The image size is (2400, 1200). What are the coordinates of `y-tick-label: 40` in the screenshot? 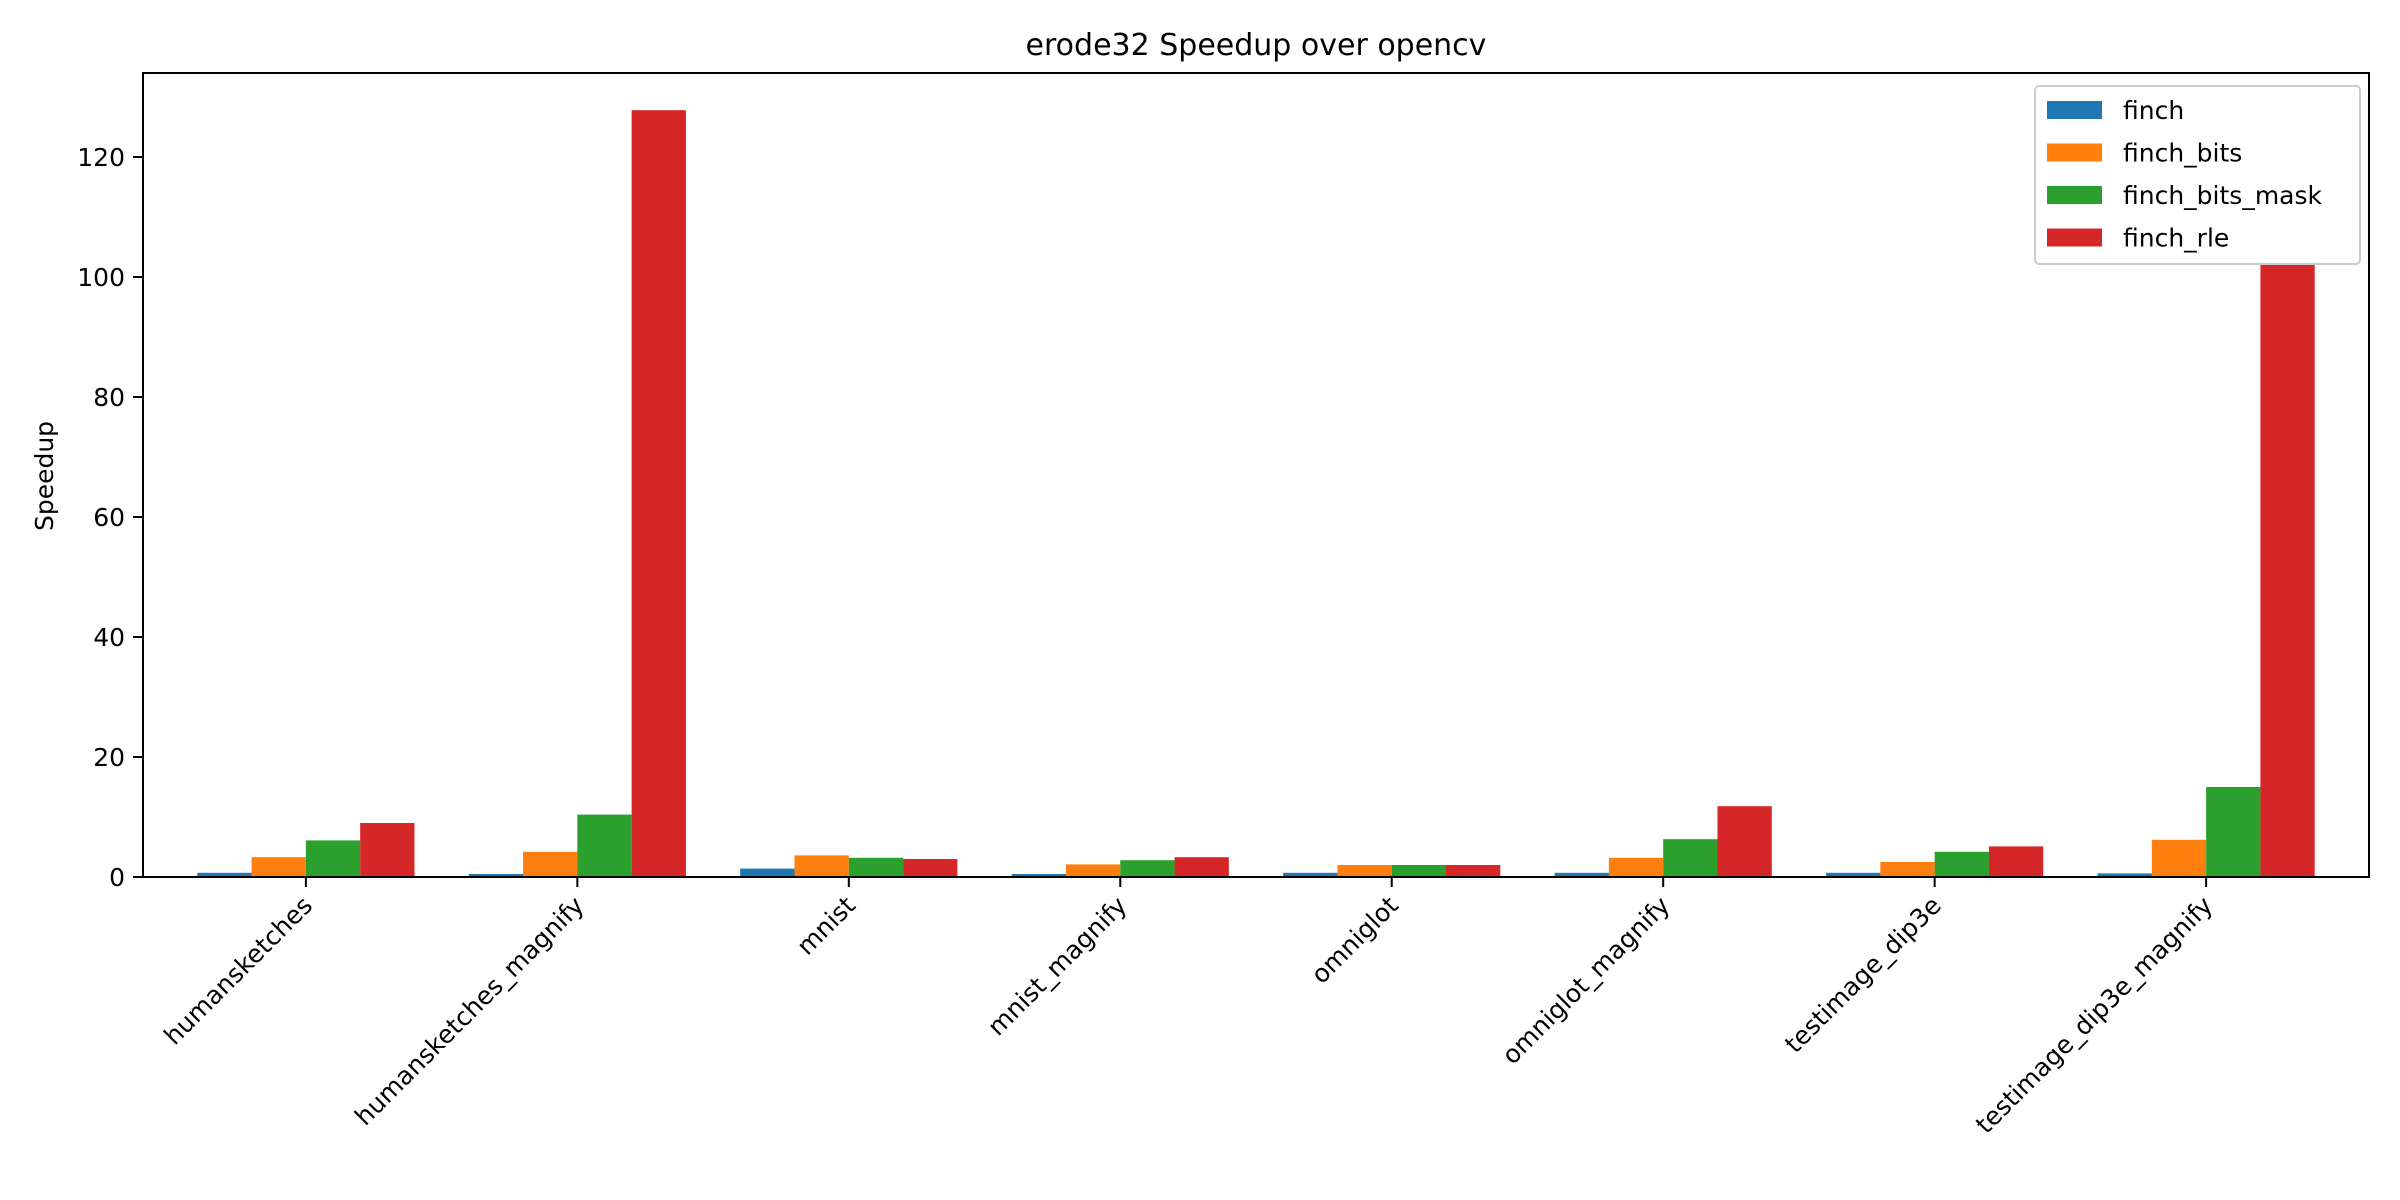 It's located at (109, 637).